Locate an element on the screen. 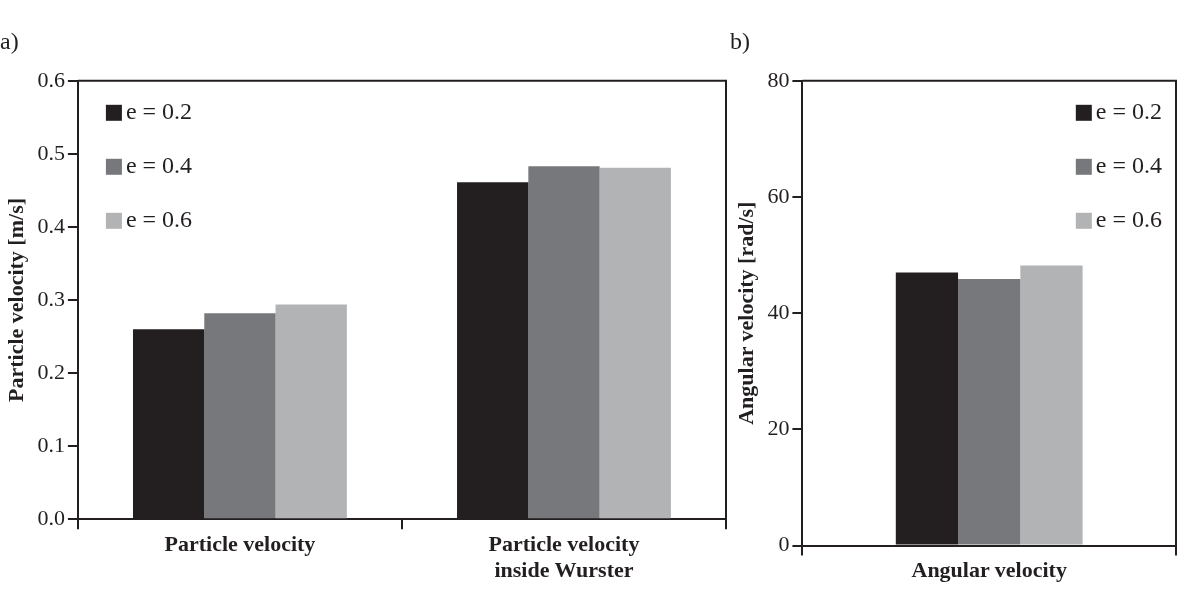 This screenshot has width=1180, height=597. y-tick-label: 0 is located at coordinates (784, 544).